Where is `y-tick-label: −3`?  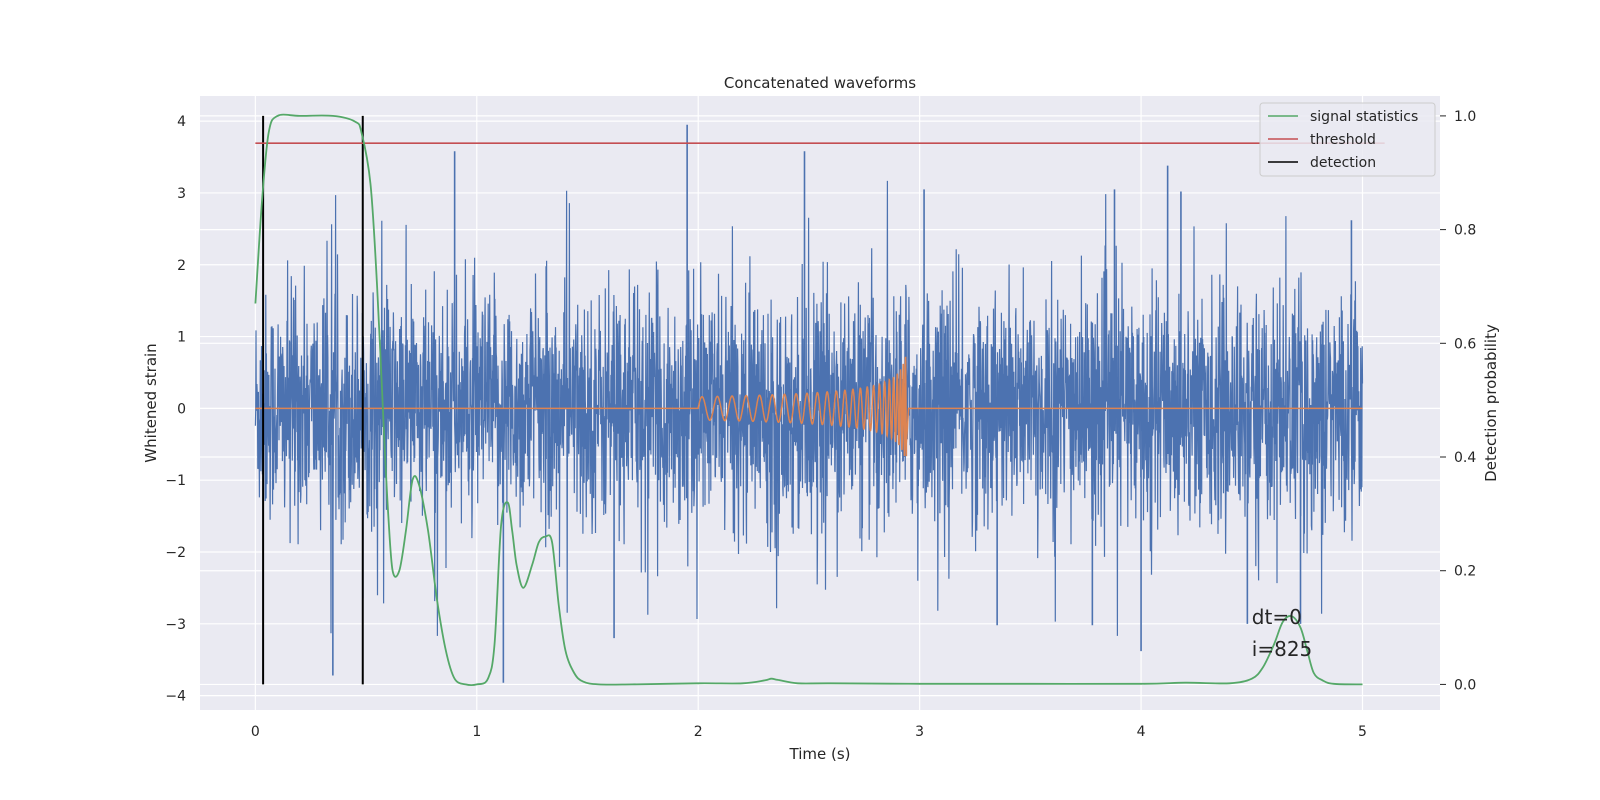 y-tick-label: −3 is located at coordinates (175, 625).